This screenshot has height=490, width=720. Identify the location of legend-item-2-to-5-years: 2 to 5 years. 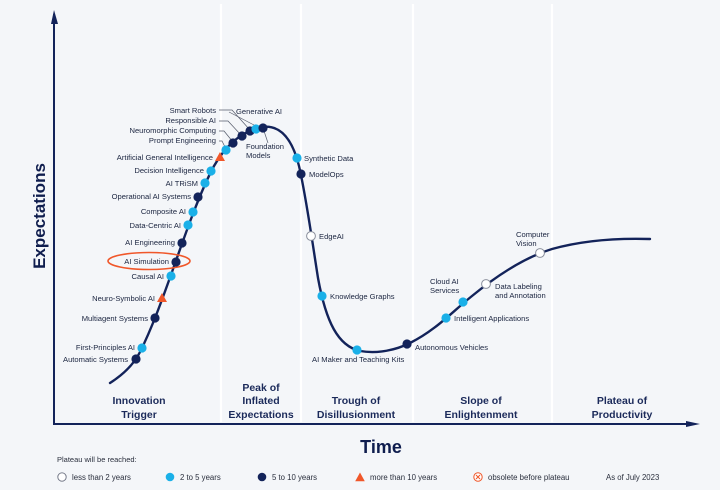
(193, 477).